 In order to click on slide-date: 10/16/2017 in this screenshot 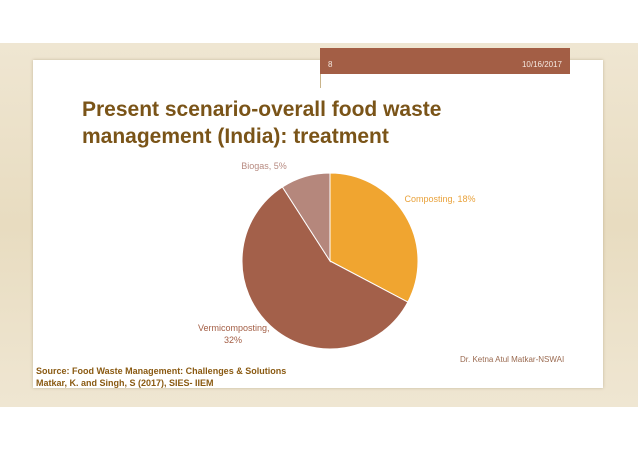, I will do `click(541, 64)`.